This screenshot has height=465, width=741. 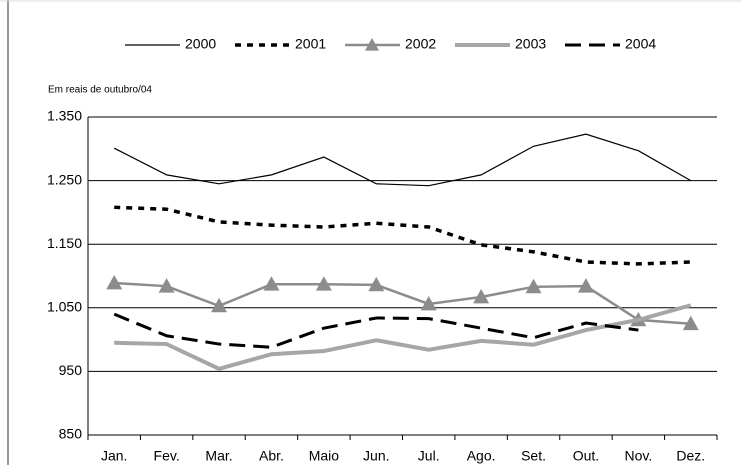 What do you see at coordinates (640, 44) in the screenshot?
I see `legend-label: 2004` at bounding box center [640, 44].